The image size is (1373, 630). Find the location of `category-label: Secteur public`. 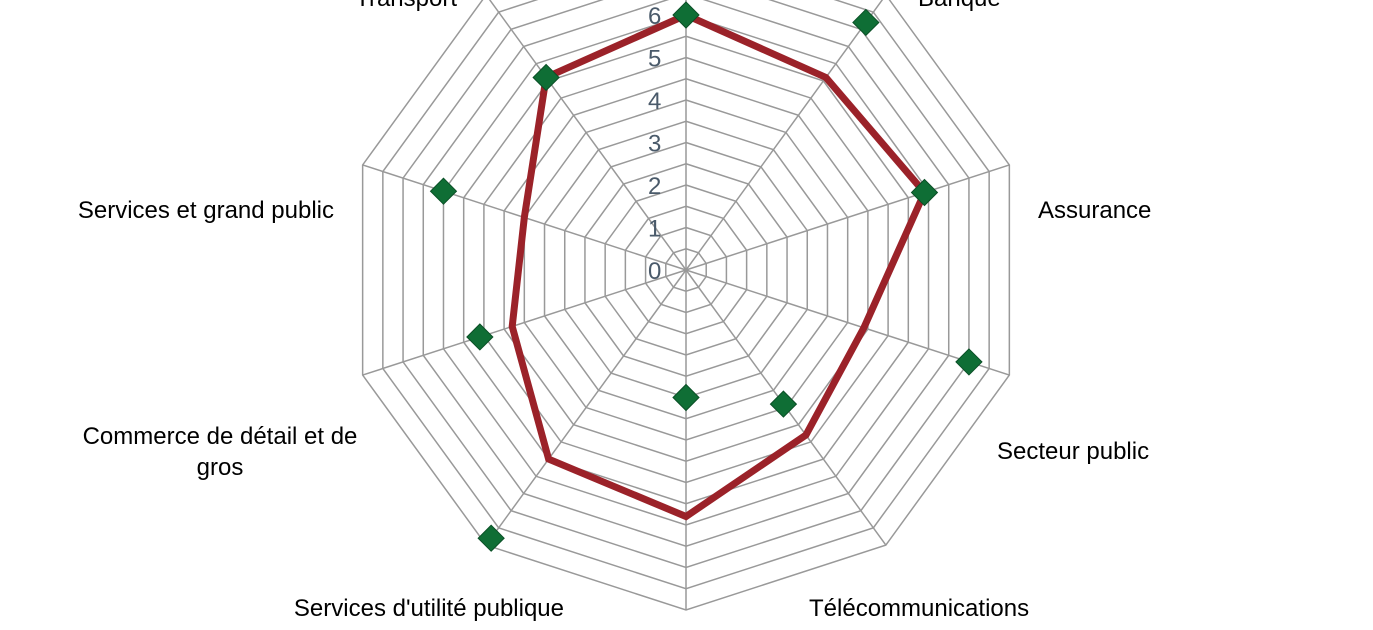

category-label: Secteur public is located at coordinates (1073, 451).